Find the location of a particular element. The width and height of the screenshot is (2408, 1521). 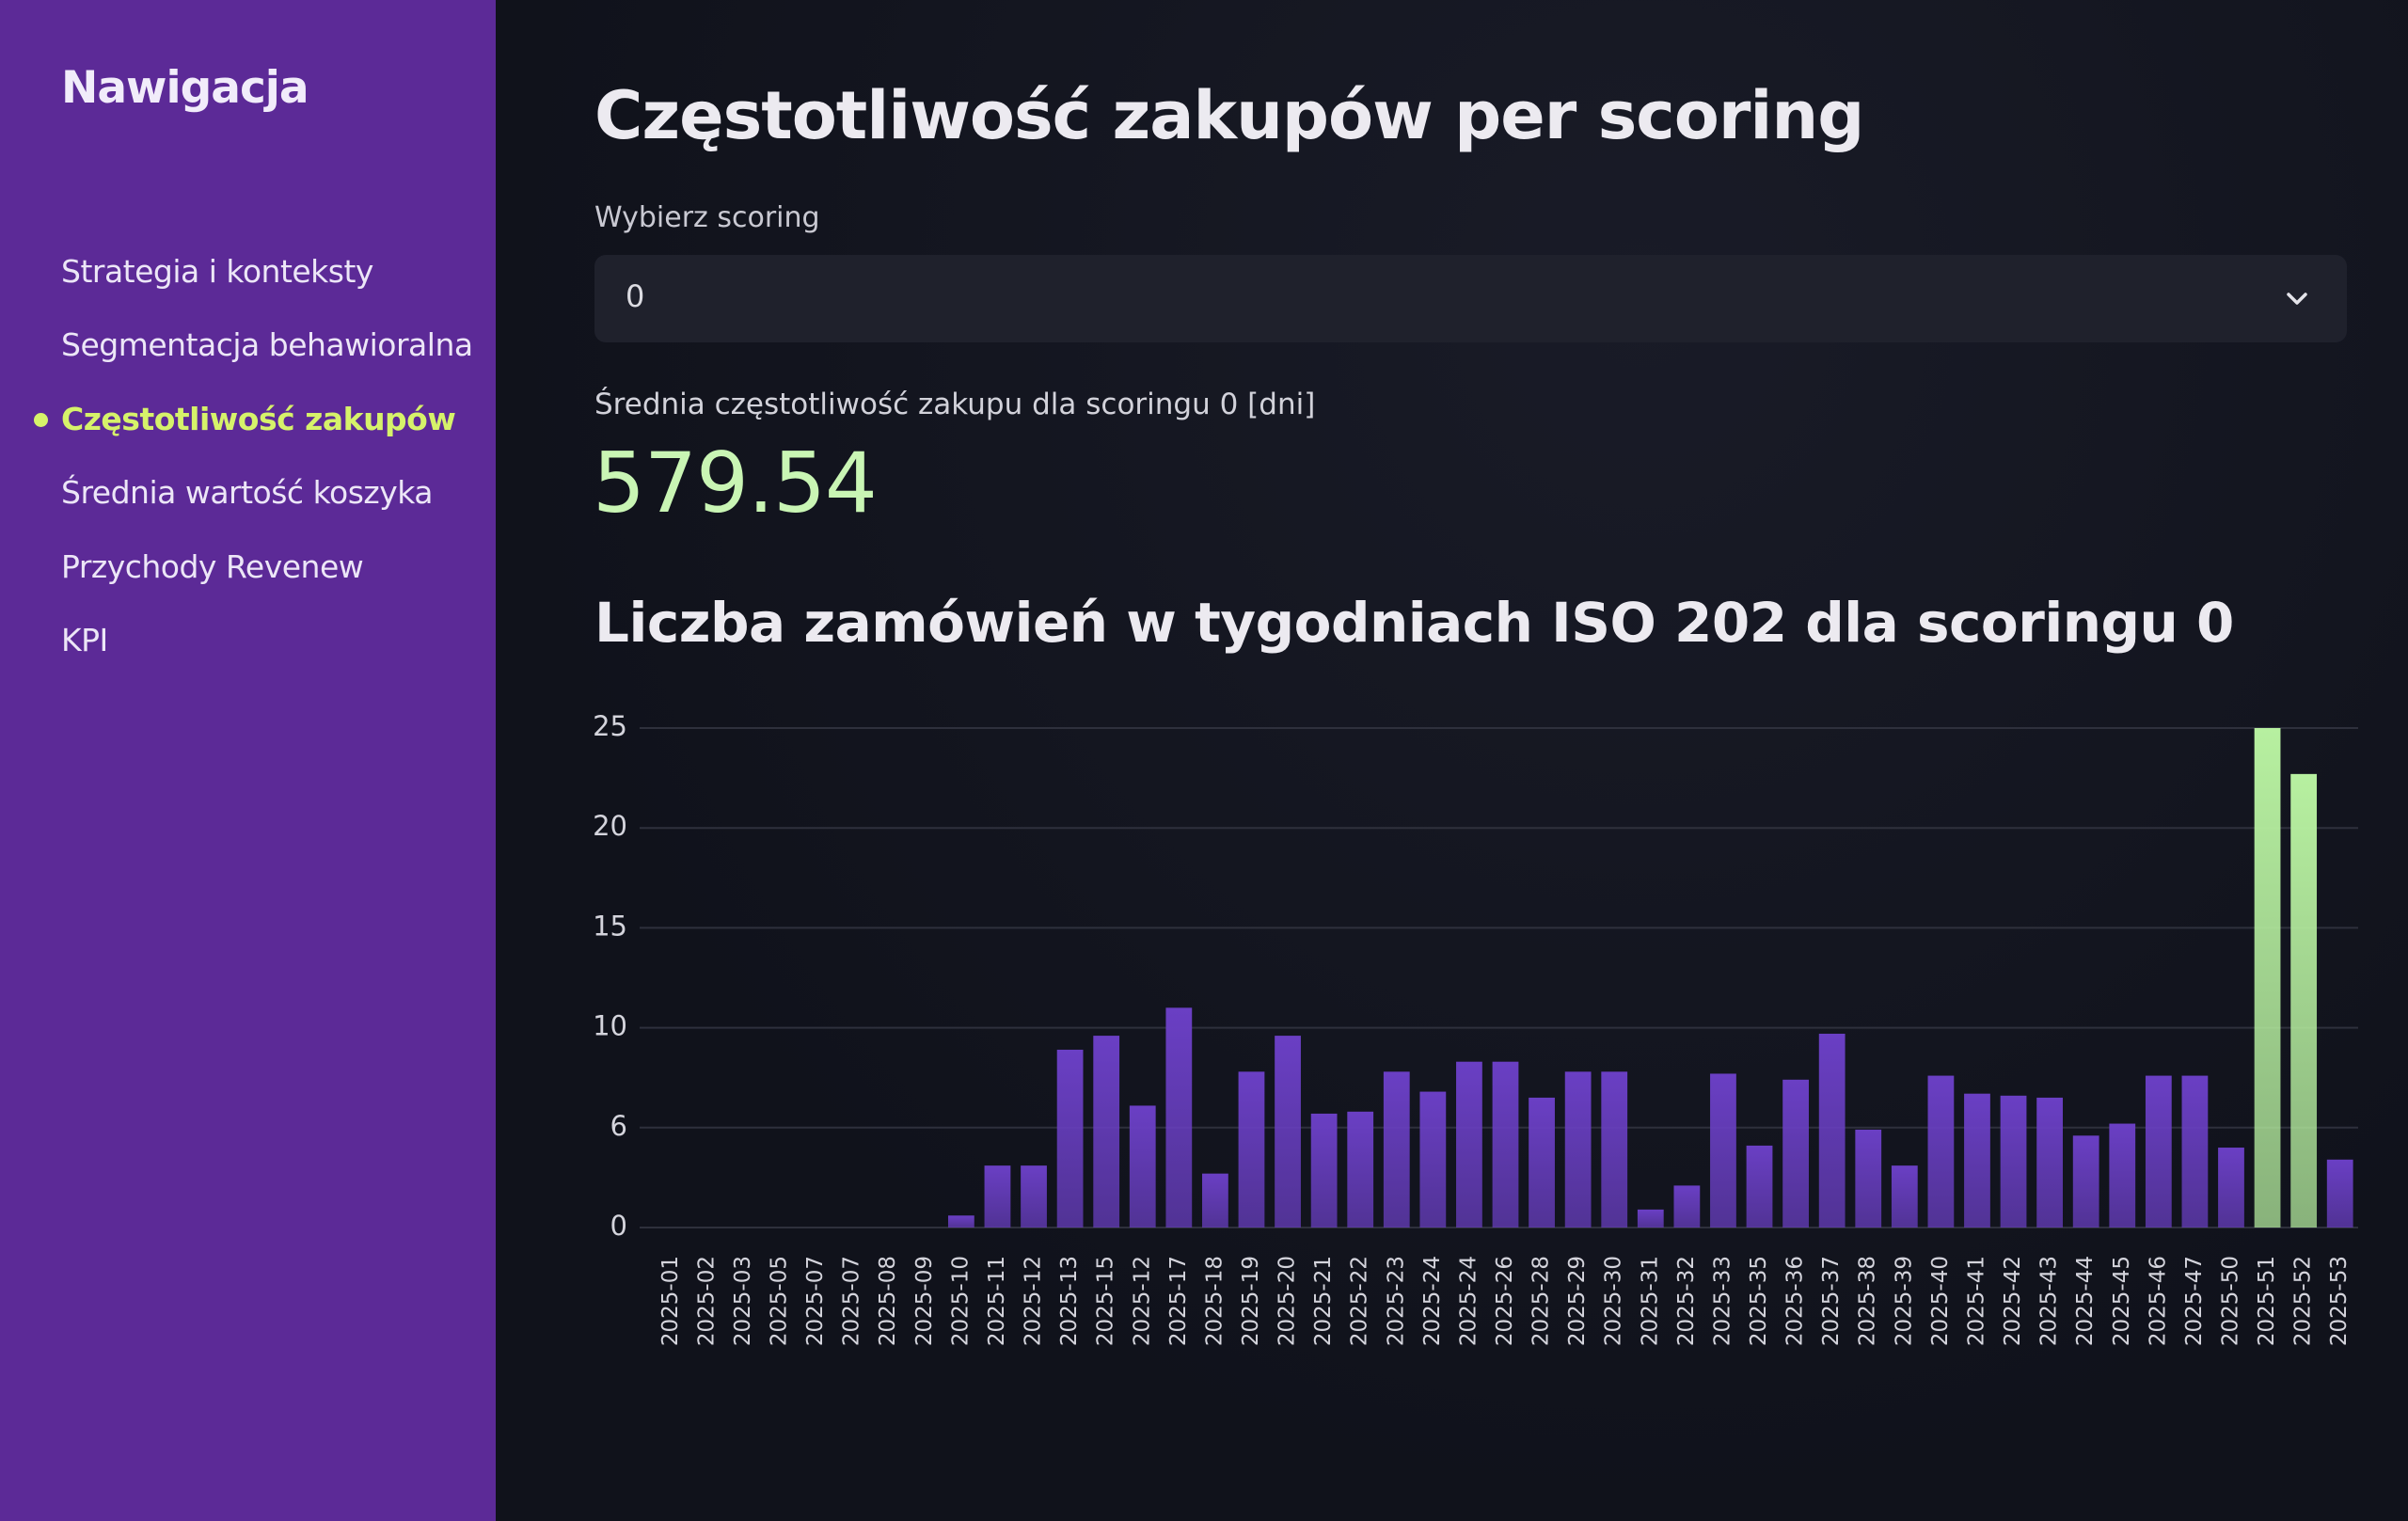

x-tick-label: 2025-36 is located at coordinates (1796, 1301).